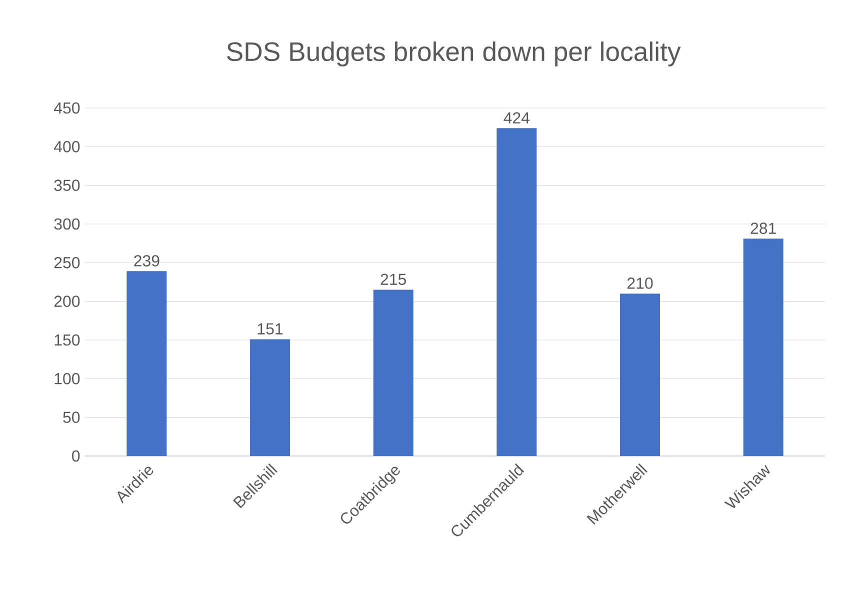 This screenshot has height=598, width=842. Describe the element at coordinates (270, 328) in the screenshot. I see `data-label: 151` at that location.